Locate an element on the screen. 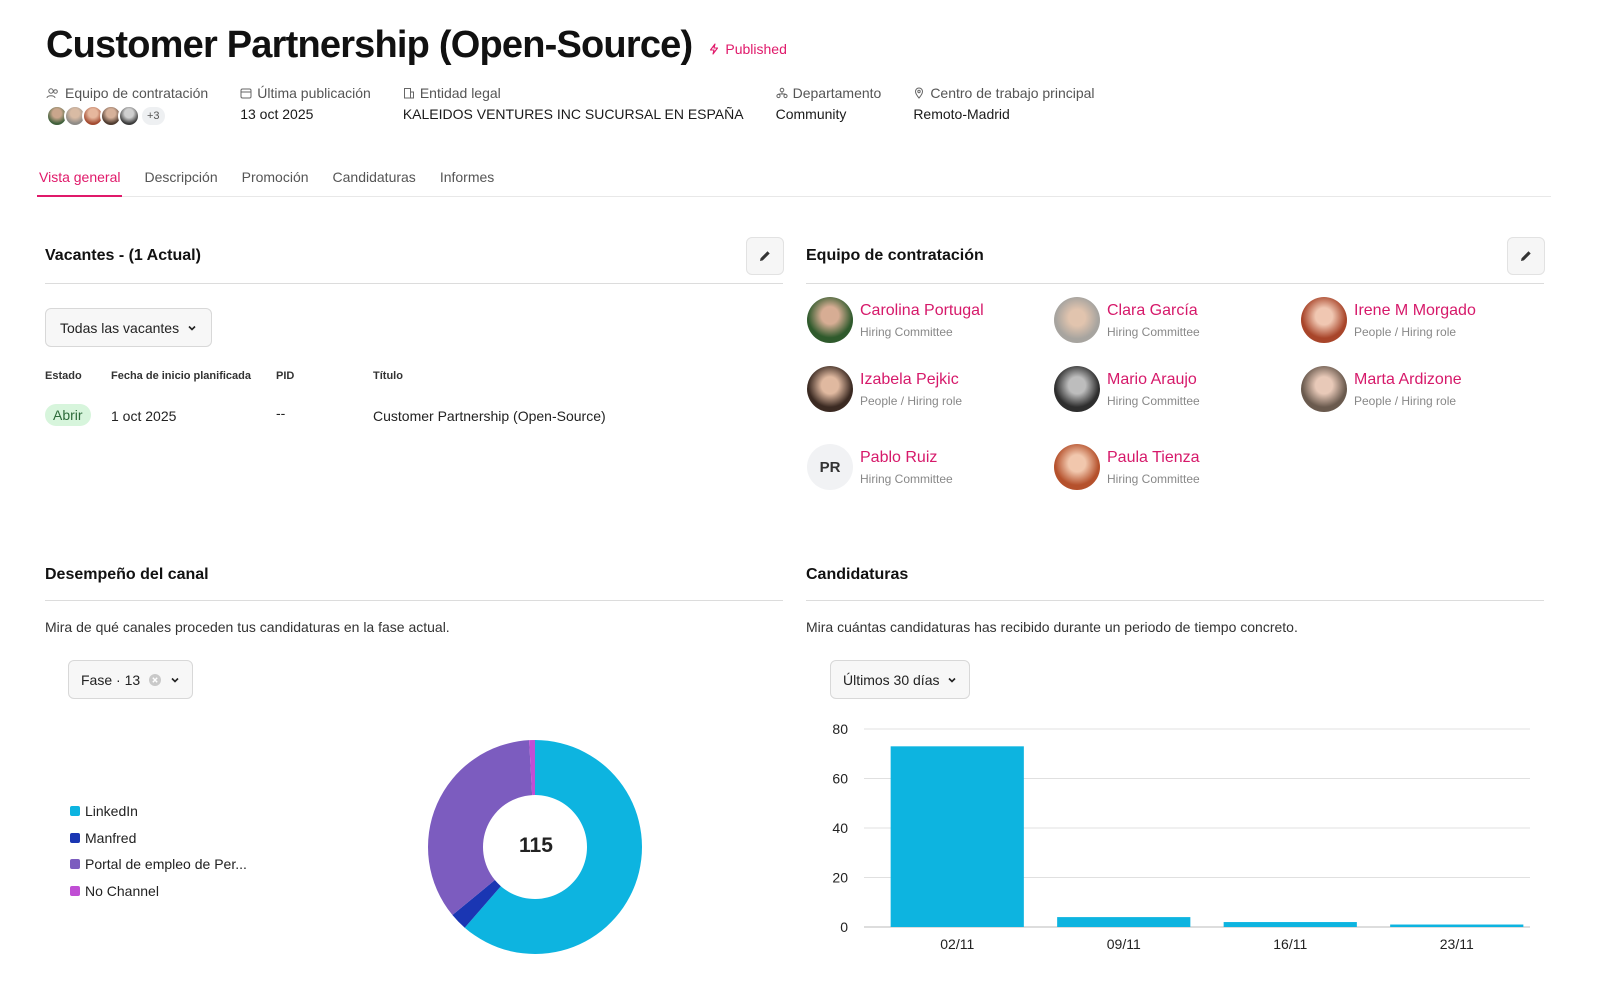  channel-donut-chart is located at coordinates (535, 847).